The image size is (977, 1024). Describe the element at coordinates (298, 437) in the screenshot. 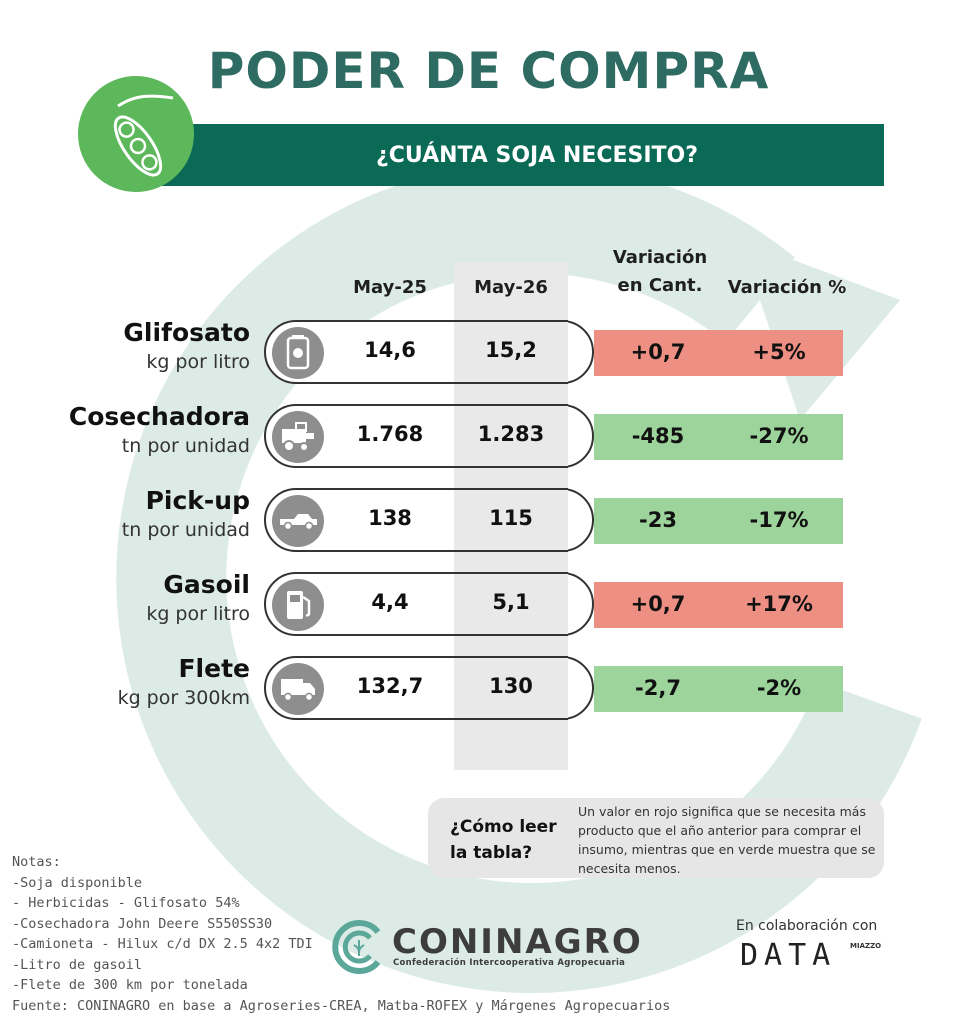

I see `combine-harvester-icon` at that location.